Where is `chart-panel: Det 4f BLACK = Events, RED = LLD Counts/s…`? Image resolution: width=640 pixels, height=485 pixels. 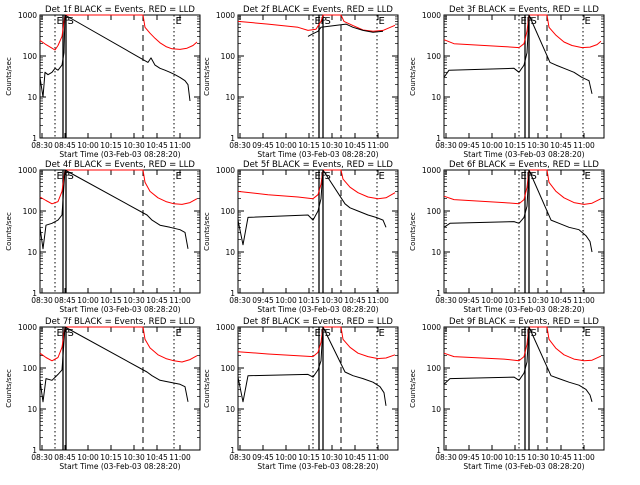
chart-panel: Det 4f BLACK = Events, RED = LLD Counts/s… is located at coordinates (103, 237).